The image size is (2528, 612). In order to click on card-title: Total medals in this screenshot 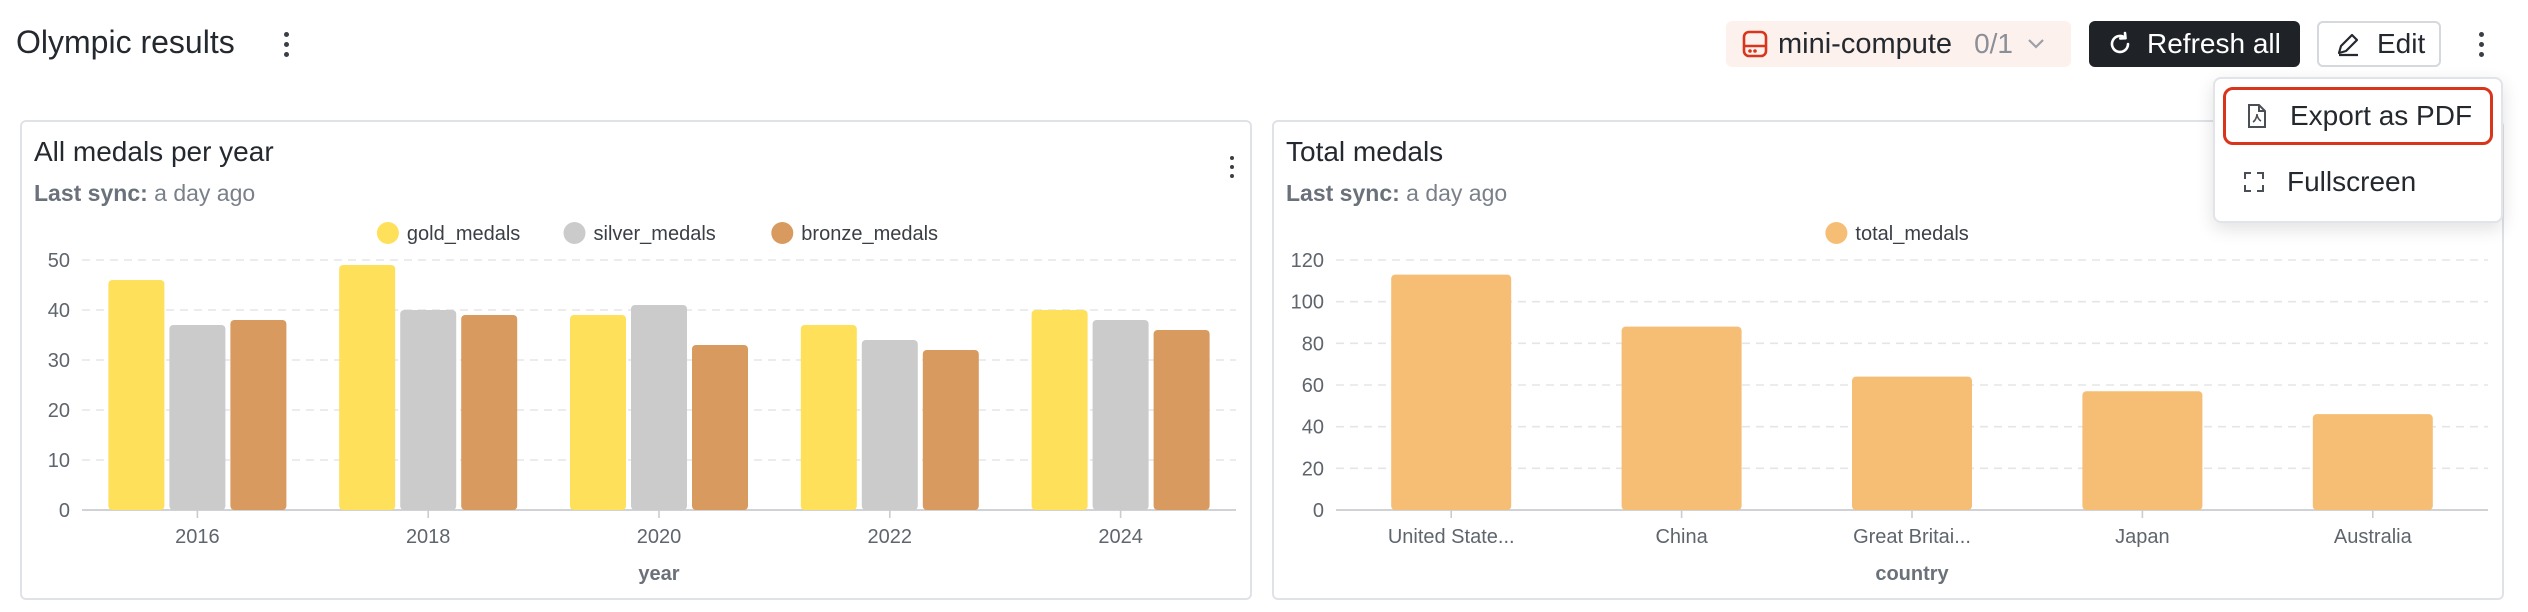, I will do `click(1365, 151)`.